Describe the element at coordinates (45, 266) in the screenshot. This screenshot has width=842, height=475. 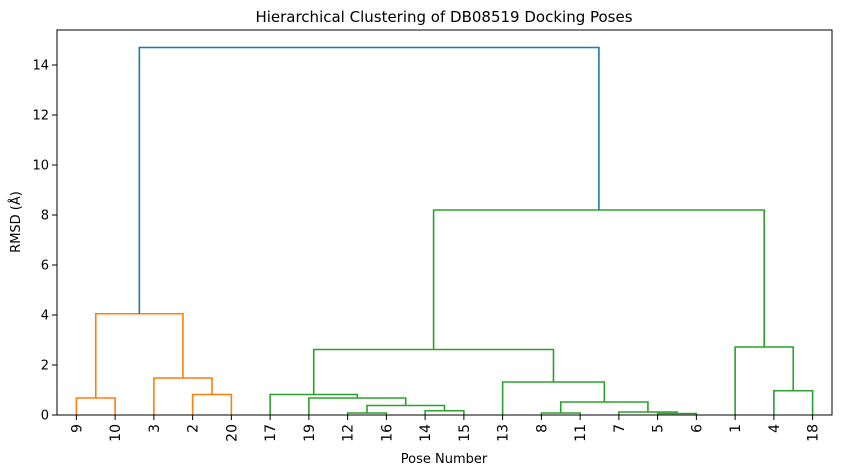
I see `y-tick-label: 6` at that location.